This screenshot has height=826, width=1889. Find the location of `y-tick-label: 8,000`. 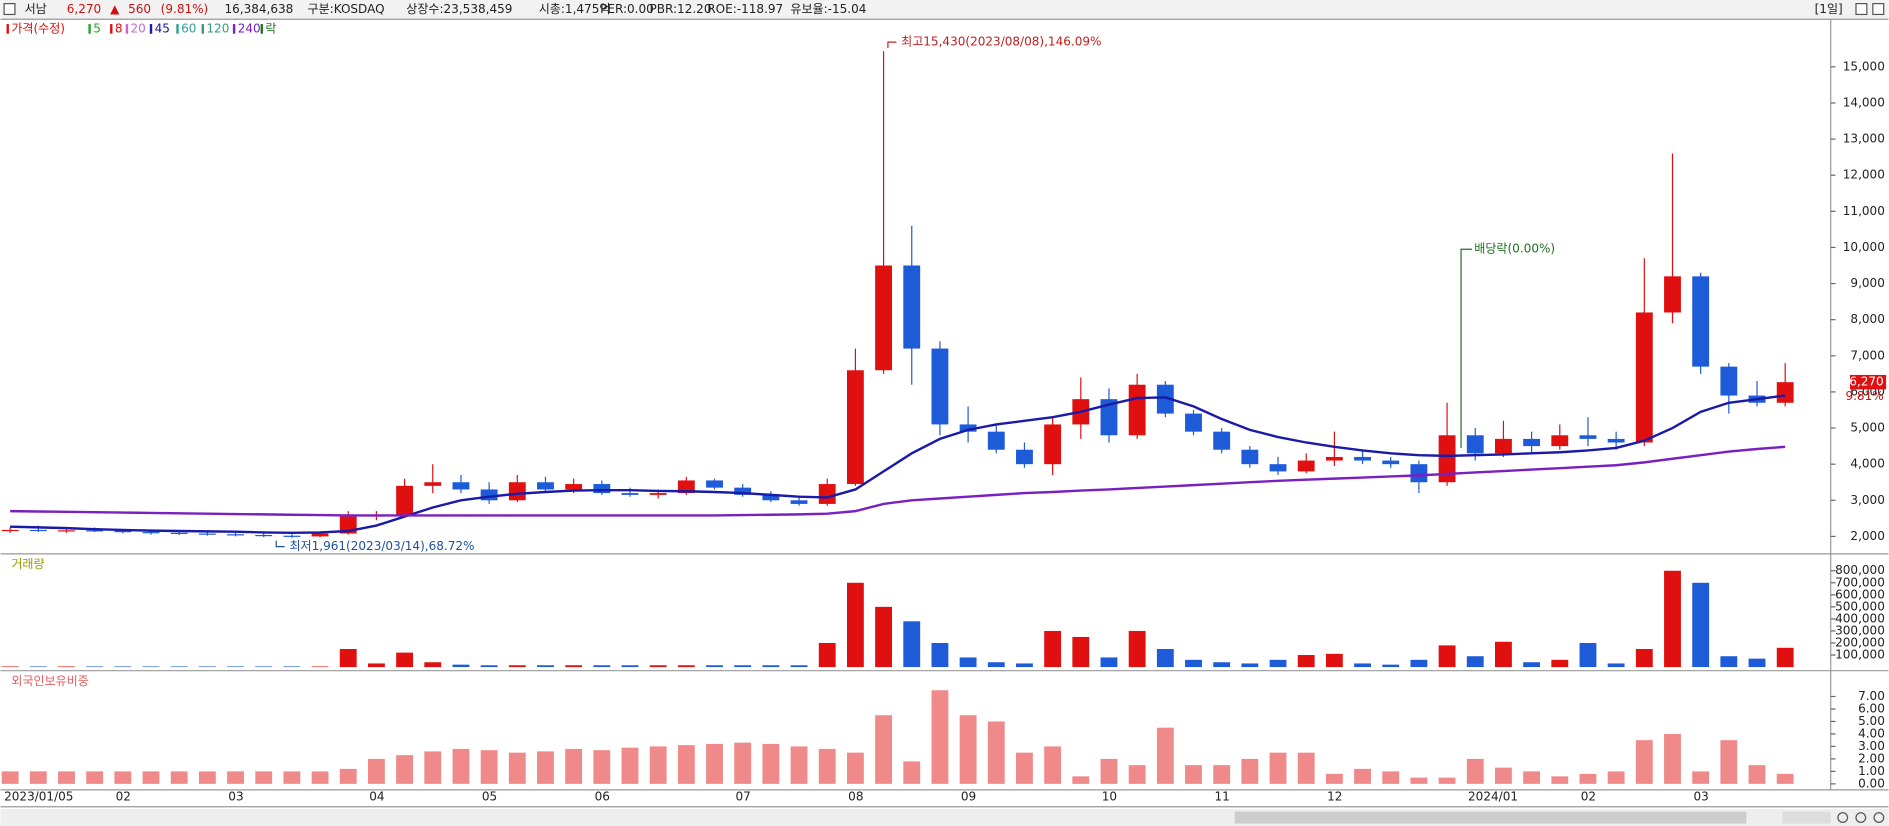

y-tick-label: 8,000 is located at coordinates (1867, 319).